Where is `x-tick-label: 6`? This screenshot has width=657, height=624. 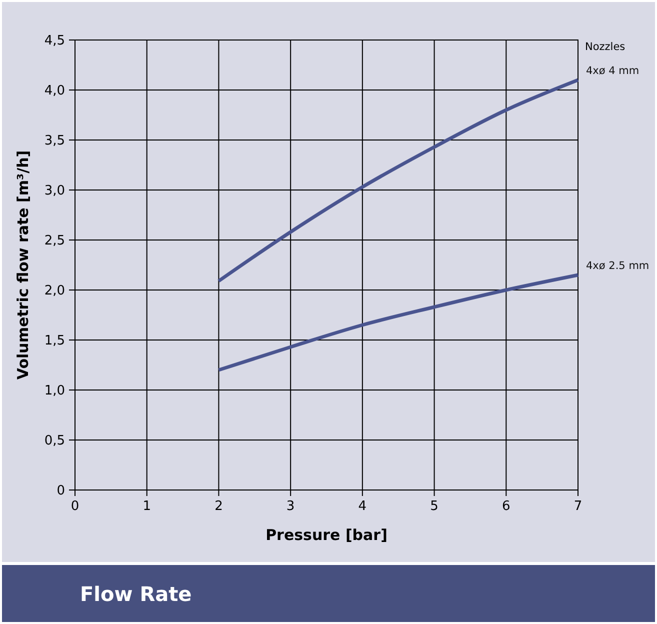 x-tick-label: 6 is located at coordinates (506, 506).